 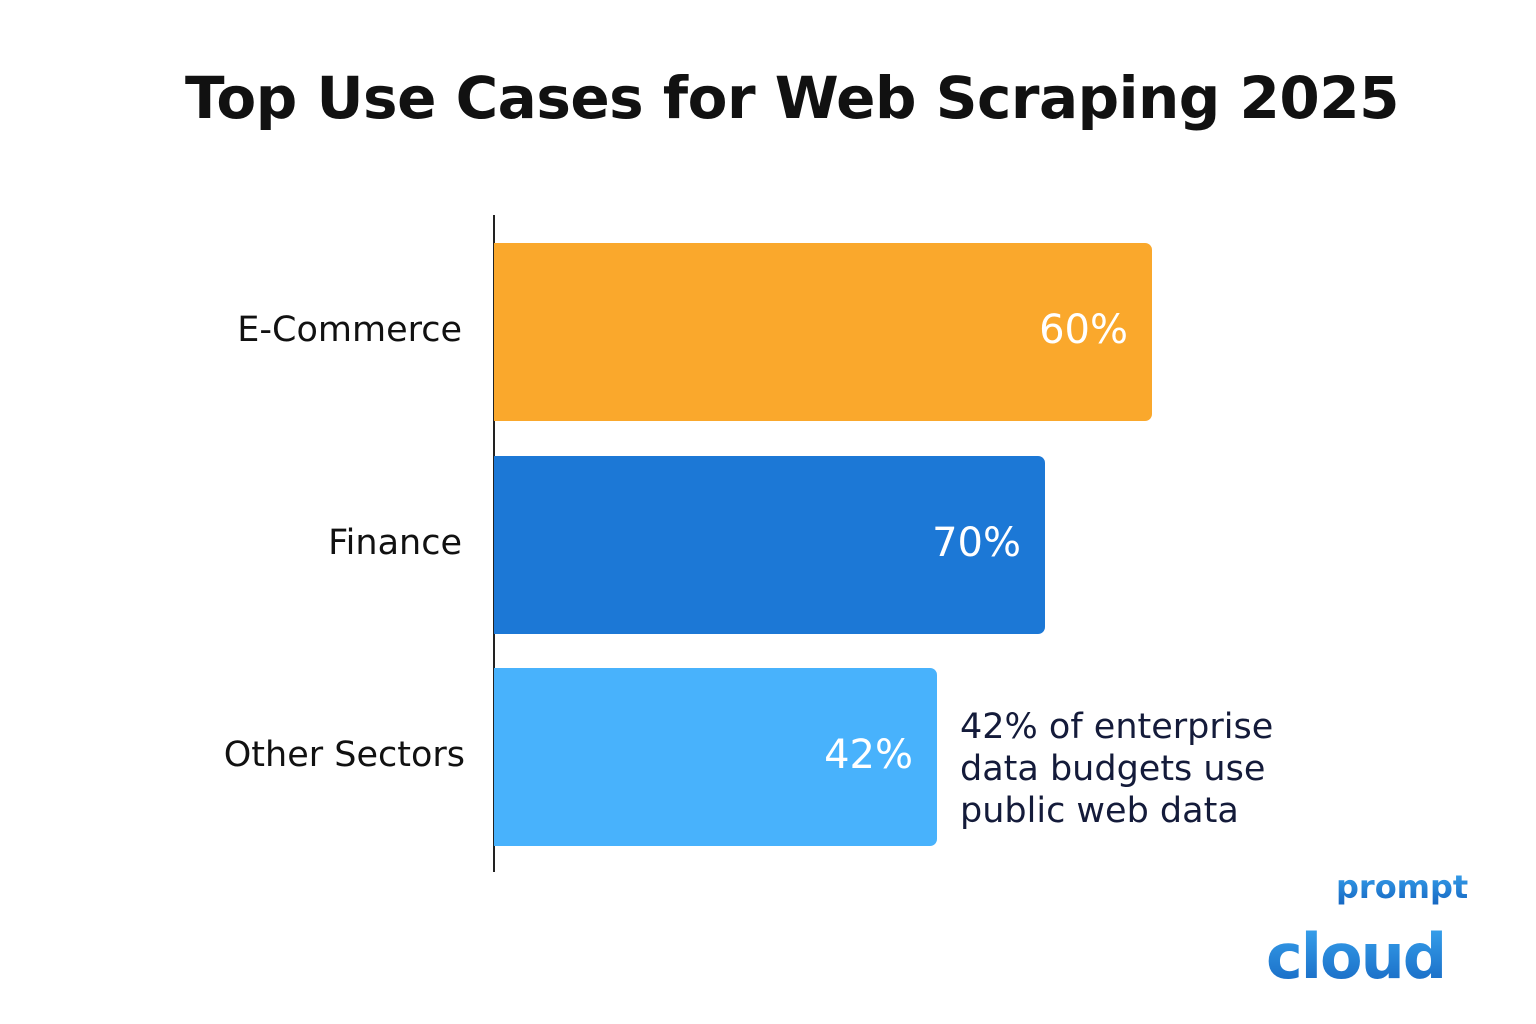 I want to click on svg-text: cloud, so click(x=1355, y=956).